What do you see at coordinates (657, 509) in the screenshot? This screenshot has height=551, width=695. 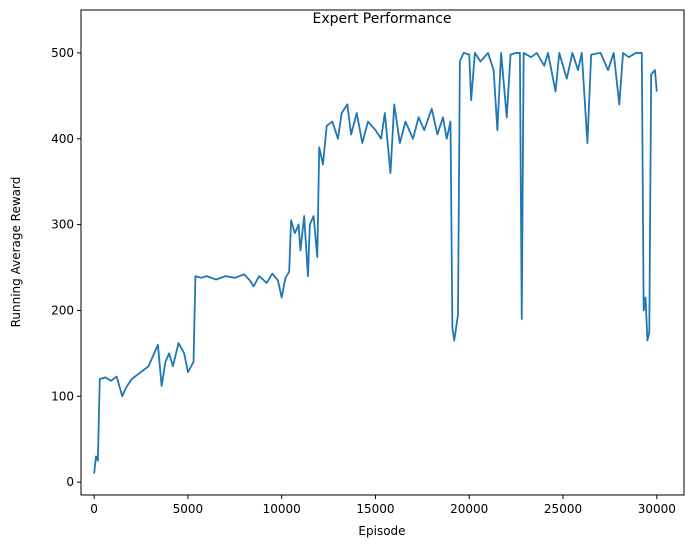 I see `x-tick-label: 30000` at bounding box center [657, 509].